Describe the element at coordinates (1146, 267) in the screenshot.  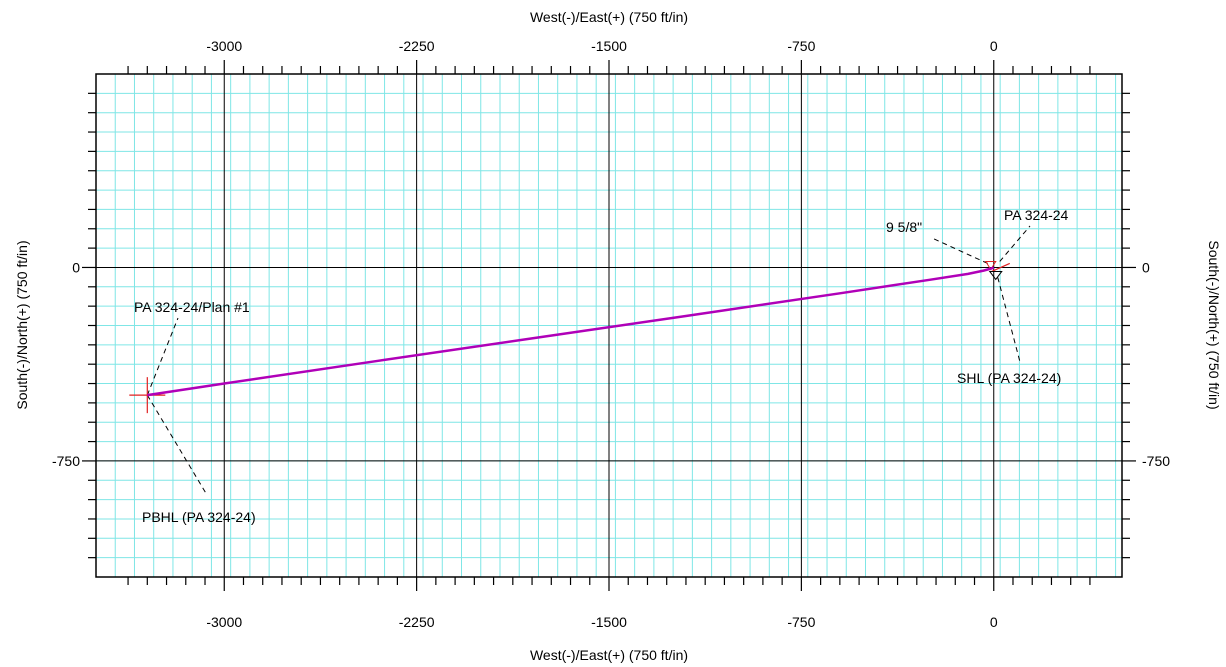
I see `y-tick-label-right: 0` at that location.